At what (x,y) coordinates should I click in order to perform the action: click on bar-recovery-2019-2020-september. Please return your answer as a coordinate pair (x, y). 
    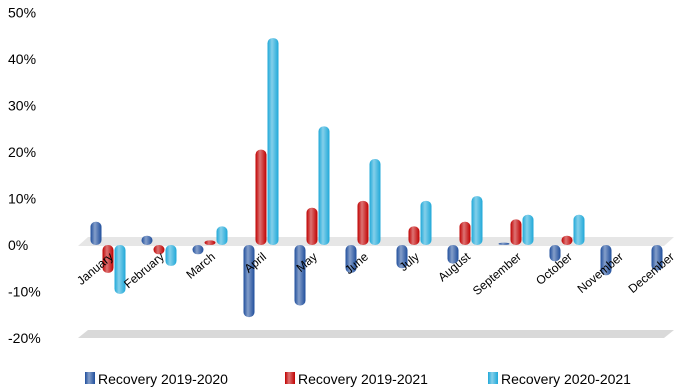
    Looking at the image, I should click on (504, 243).